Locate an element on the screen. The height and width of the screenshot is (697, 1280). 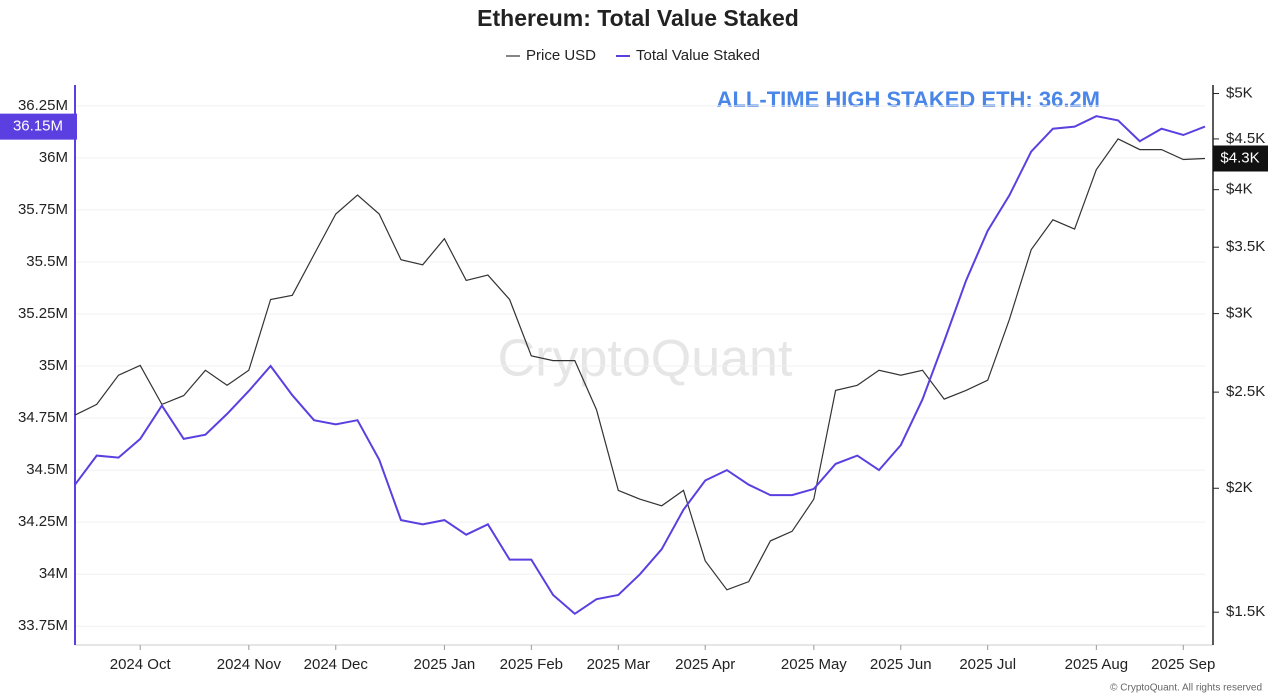
y-tick-label: 34M is located at coordinates (53, 573).